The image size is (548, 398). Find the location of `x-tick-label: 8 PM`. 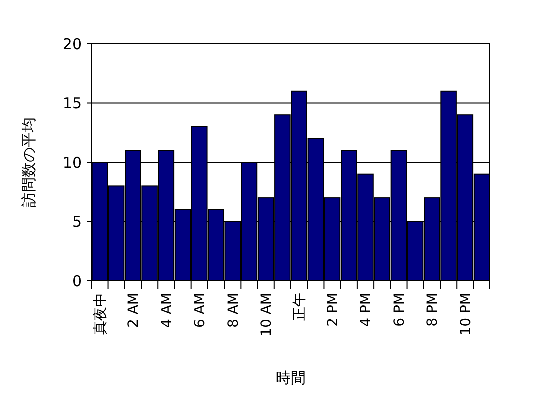

x-tick-label: 8 PM is located at coordinates (433, 310).